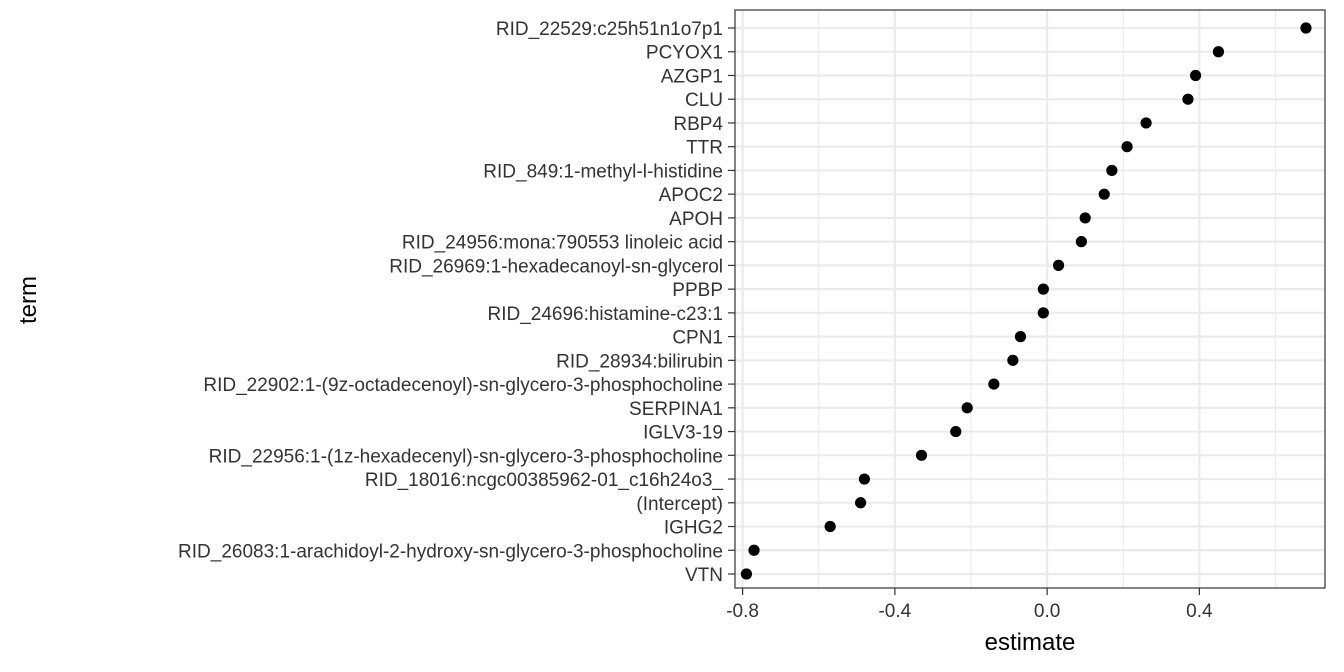 Image resolution: width=1344 pixels, height=672 pixels. I want to click on y-tick-label: AZGP1, so click(692, 76).